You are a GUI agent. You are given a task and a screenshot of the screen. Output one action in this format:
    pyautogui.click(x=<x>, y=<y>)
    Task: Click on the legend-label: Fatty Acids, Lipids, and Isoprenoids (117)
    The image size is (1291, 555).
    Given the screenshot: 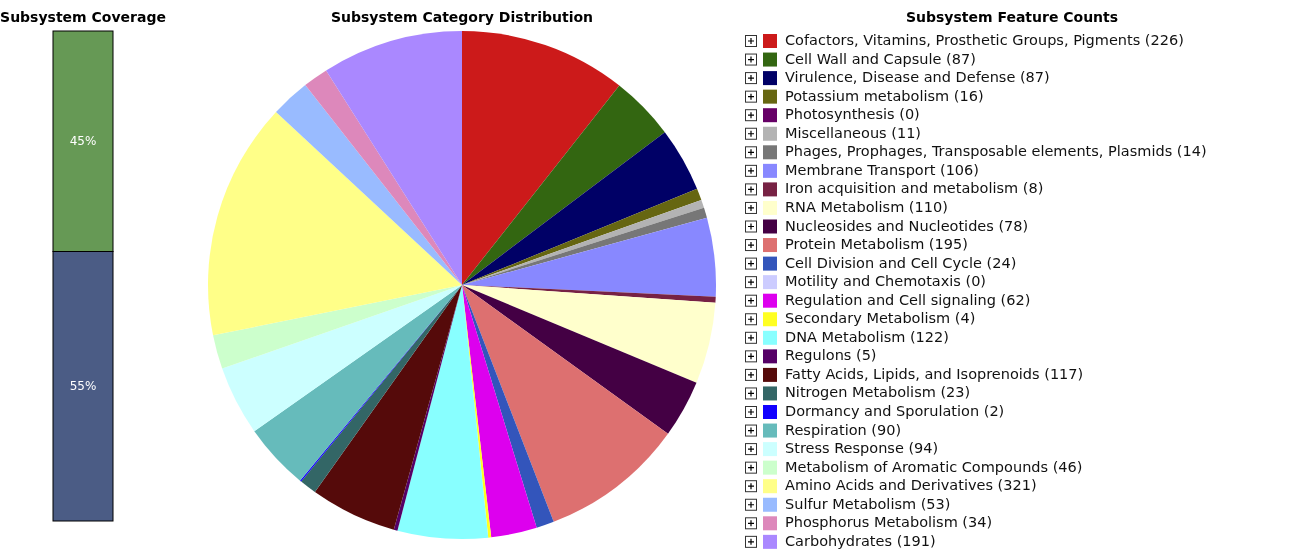 What is the action you would take?
    pyautogui.click(x=934, y=373)
    